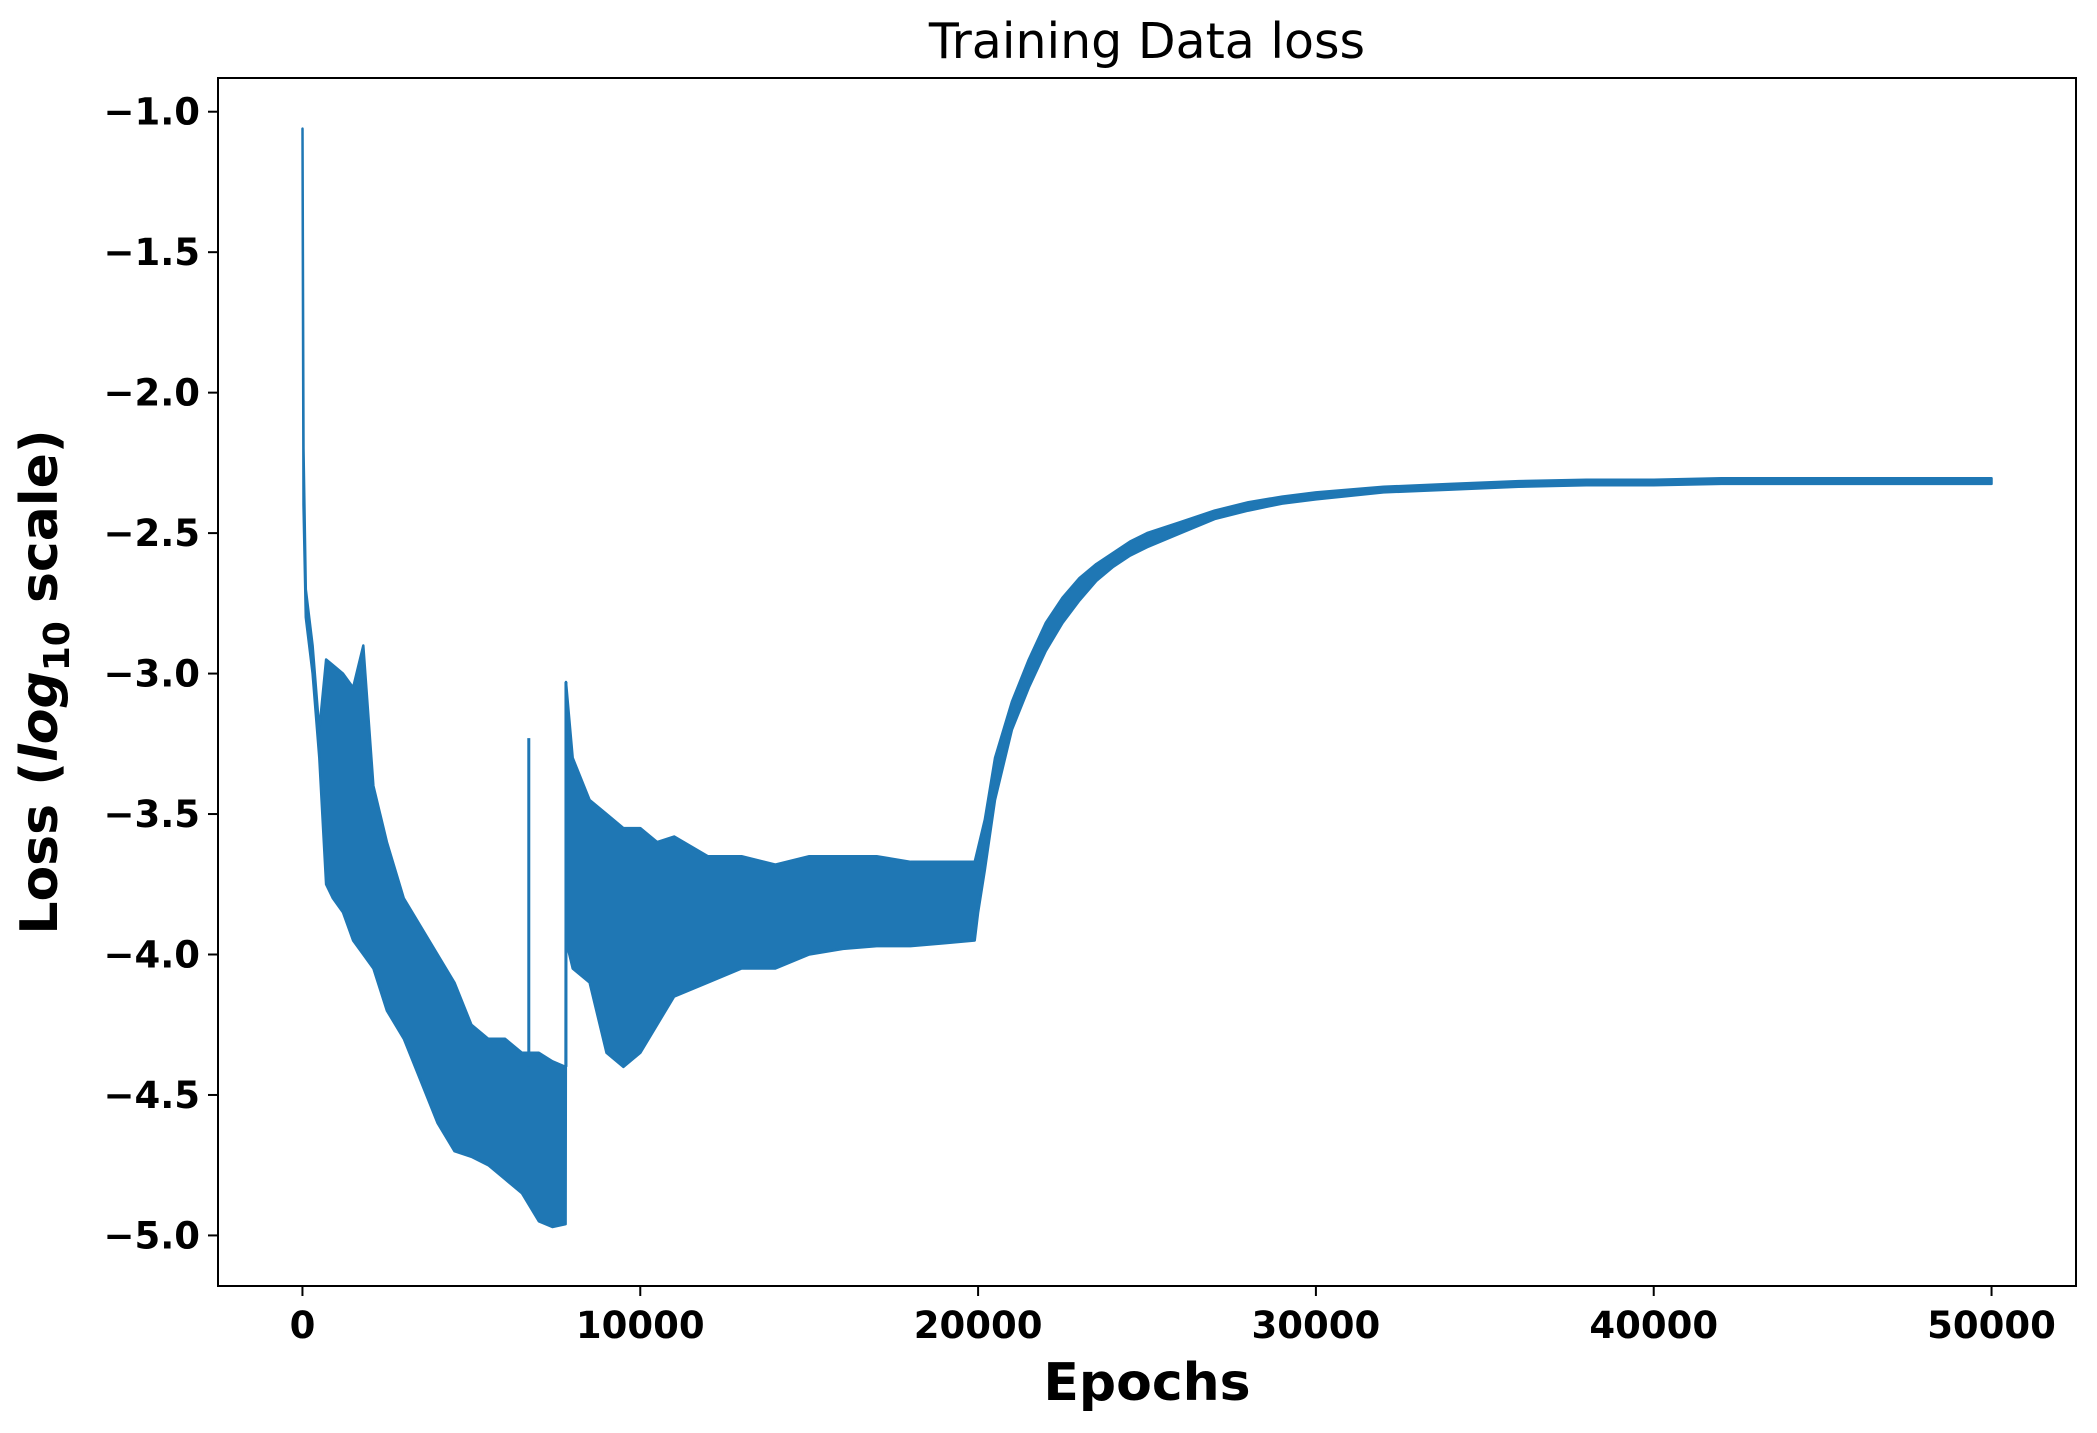 The width and height of the screenshot is (2097, 1433). What do you see at coordinates (1316, 1325) in the screenshot?
I see `x-tick-label: 30000` at bounding box center [1316, 1325].